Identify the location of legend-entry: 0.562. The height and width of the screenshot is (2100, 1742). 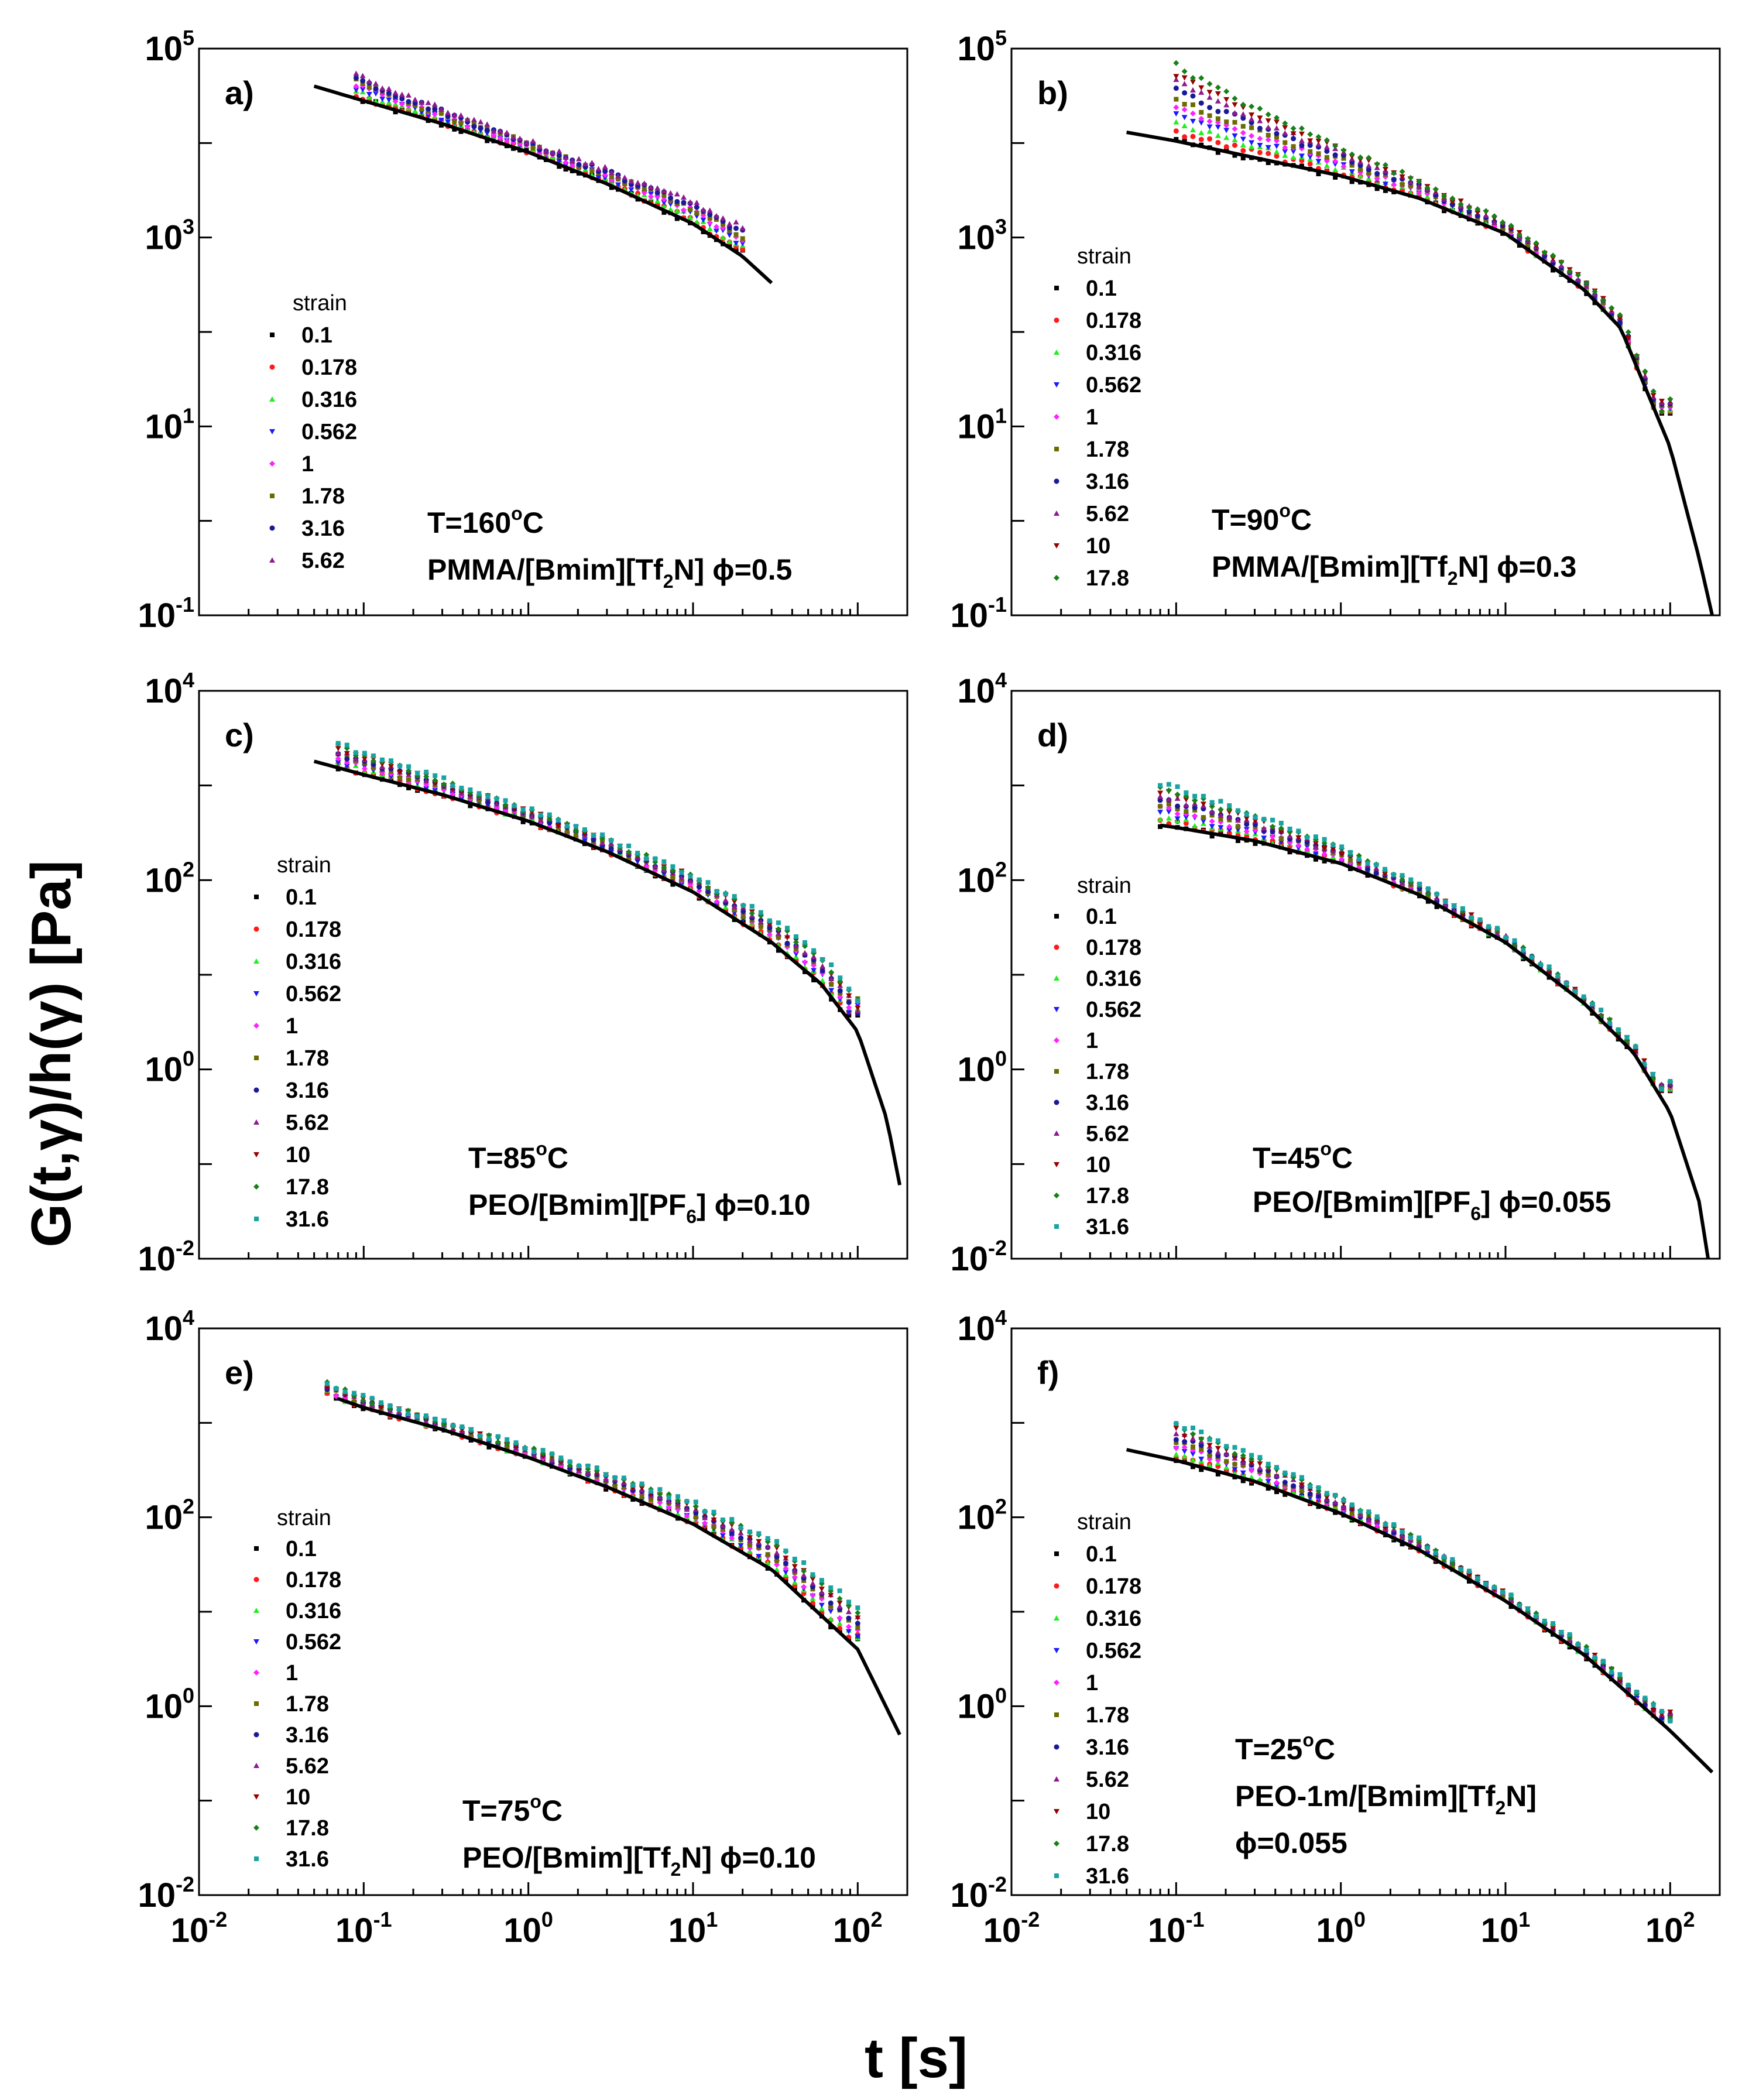
(329, 432).